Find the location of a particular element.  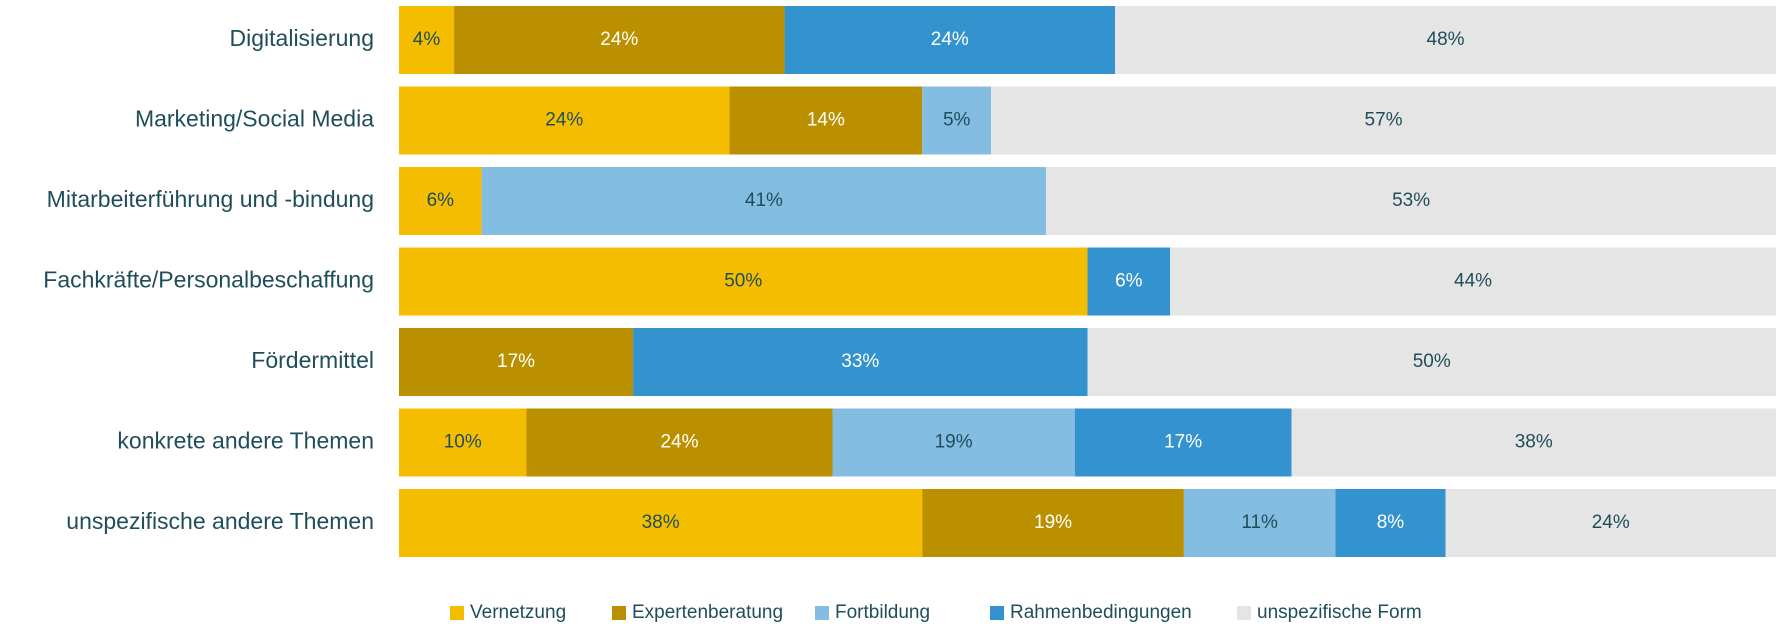

category-label: Marketing/Social Media is located at coordinates (254, 119).